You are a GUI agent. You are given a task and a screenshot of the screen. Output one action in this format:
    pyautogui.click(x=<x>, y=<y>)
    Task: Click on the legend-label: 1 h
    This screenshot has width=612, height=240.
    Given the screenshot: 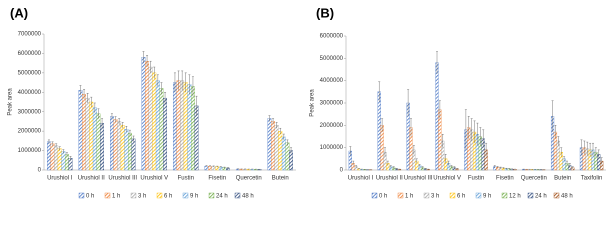 What is the action you would take?
    pyautogui.click(x=409, y=197)
    